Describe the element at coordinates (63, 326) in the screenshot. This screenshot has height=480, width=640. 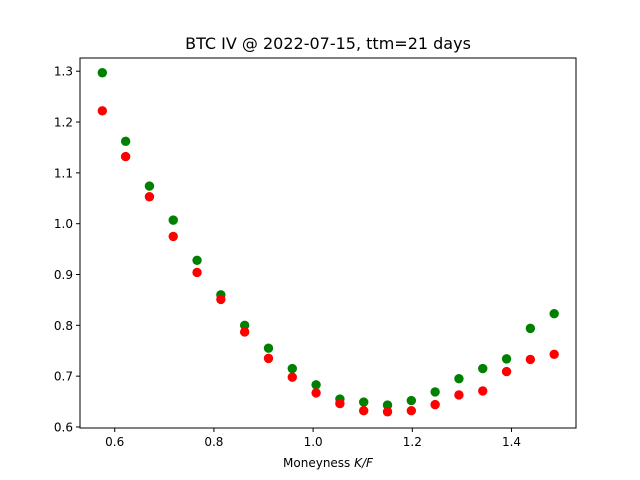
I see `y-tick-label: 0.8` at that location.